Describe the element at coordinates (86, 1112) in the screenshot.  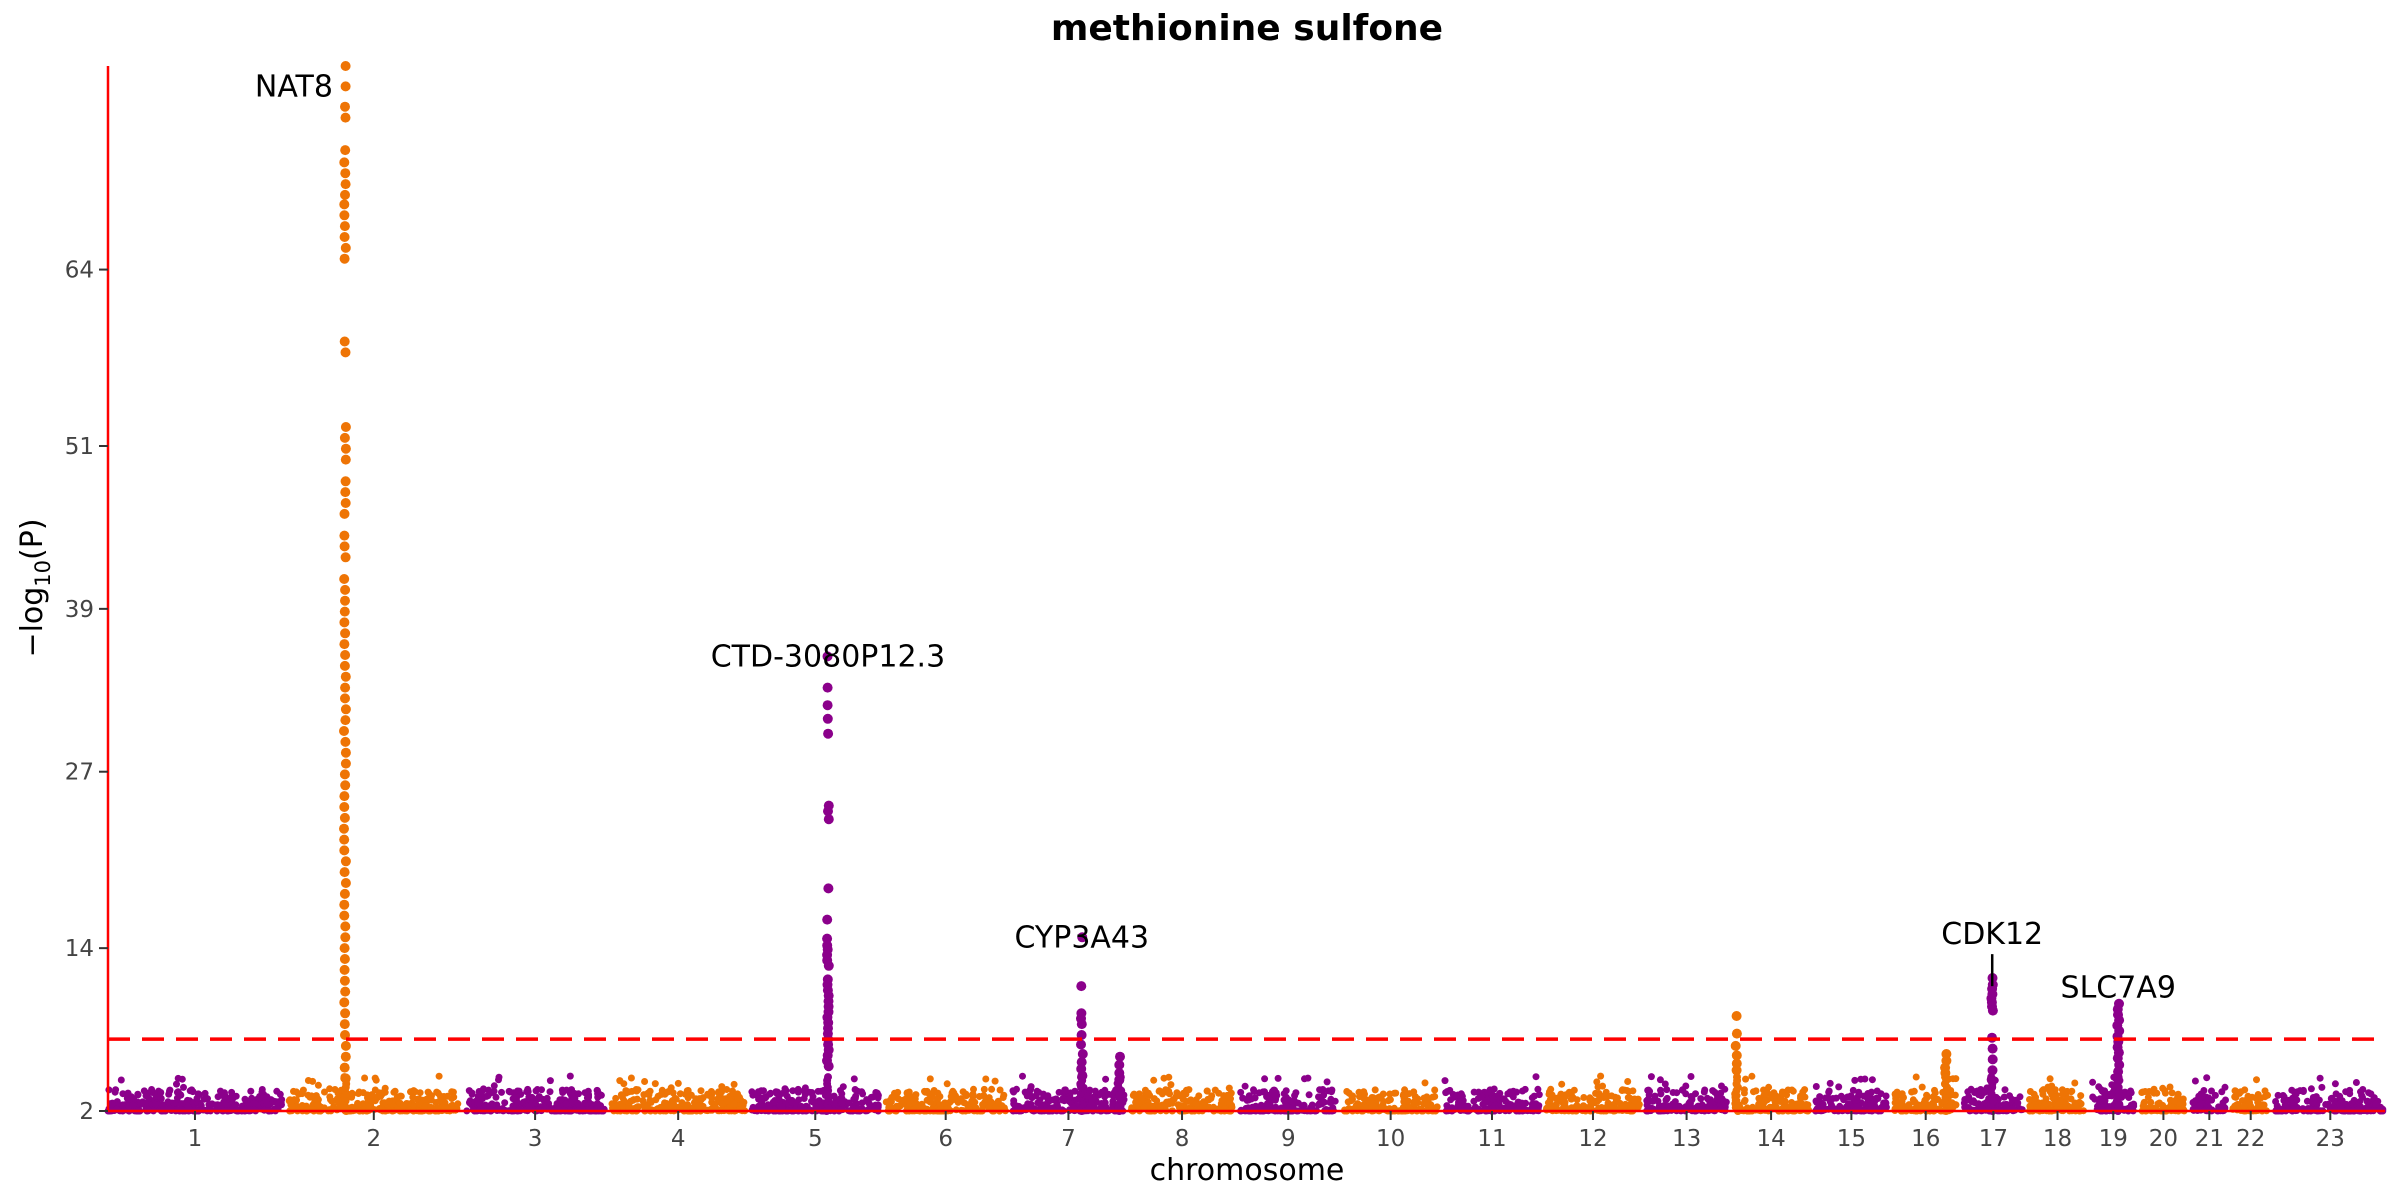
I see `y-tick-label: 2` at that location.